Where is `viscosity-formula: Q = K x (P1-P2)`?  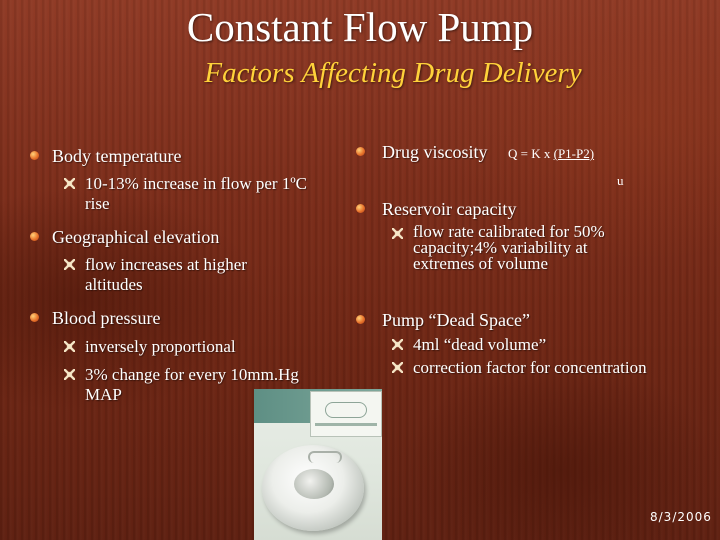
viscosity-formula: Q = K x (P1-P2) is located at coordinates (551, 154).